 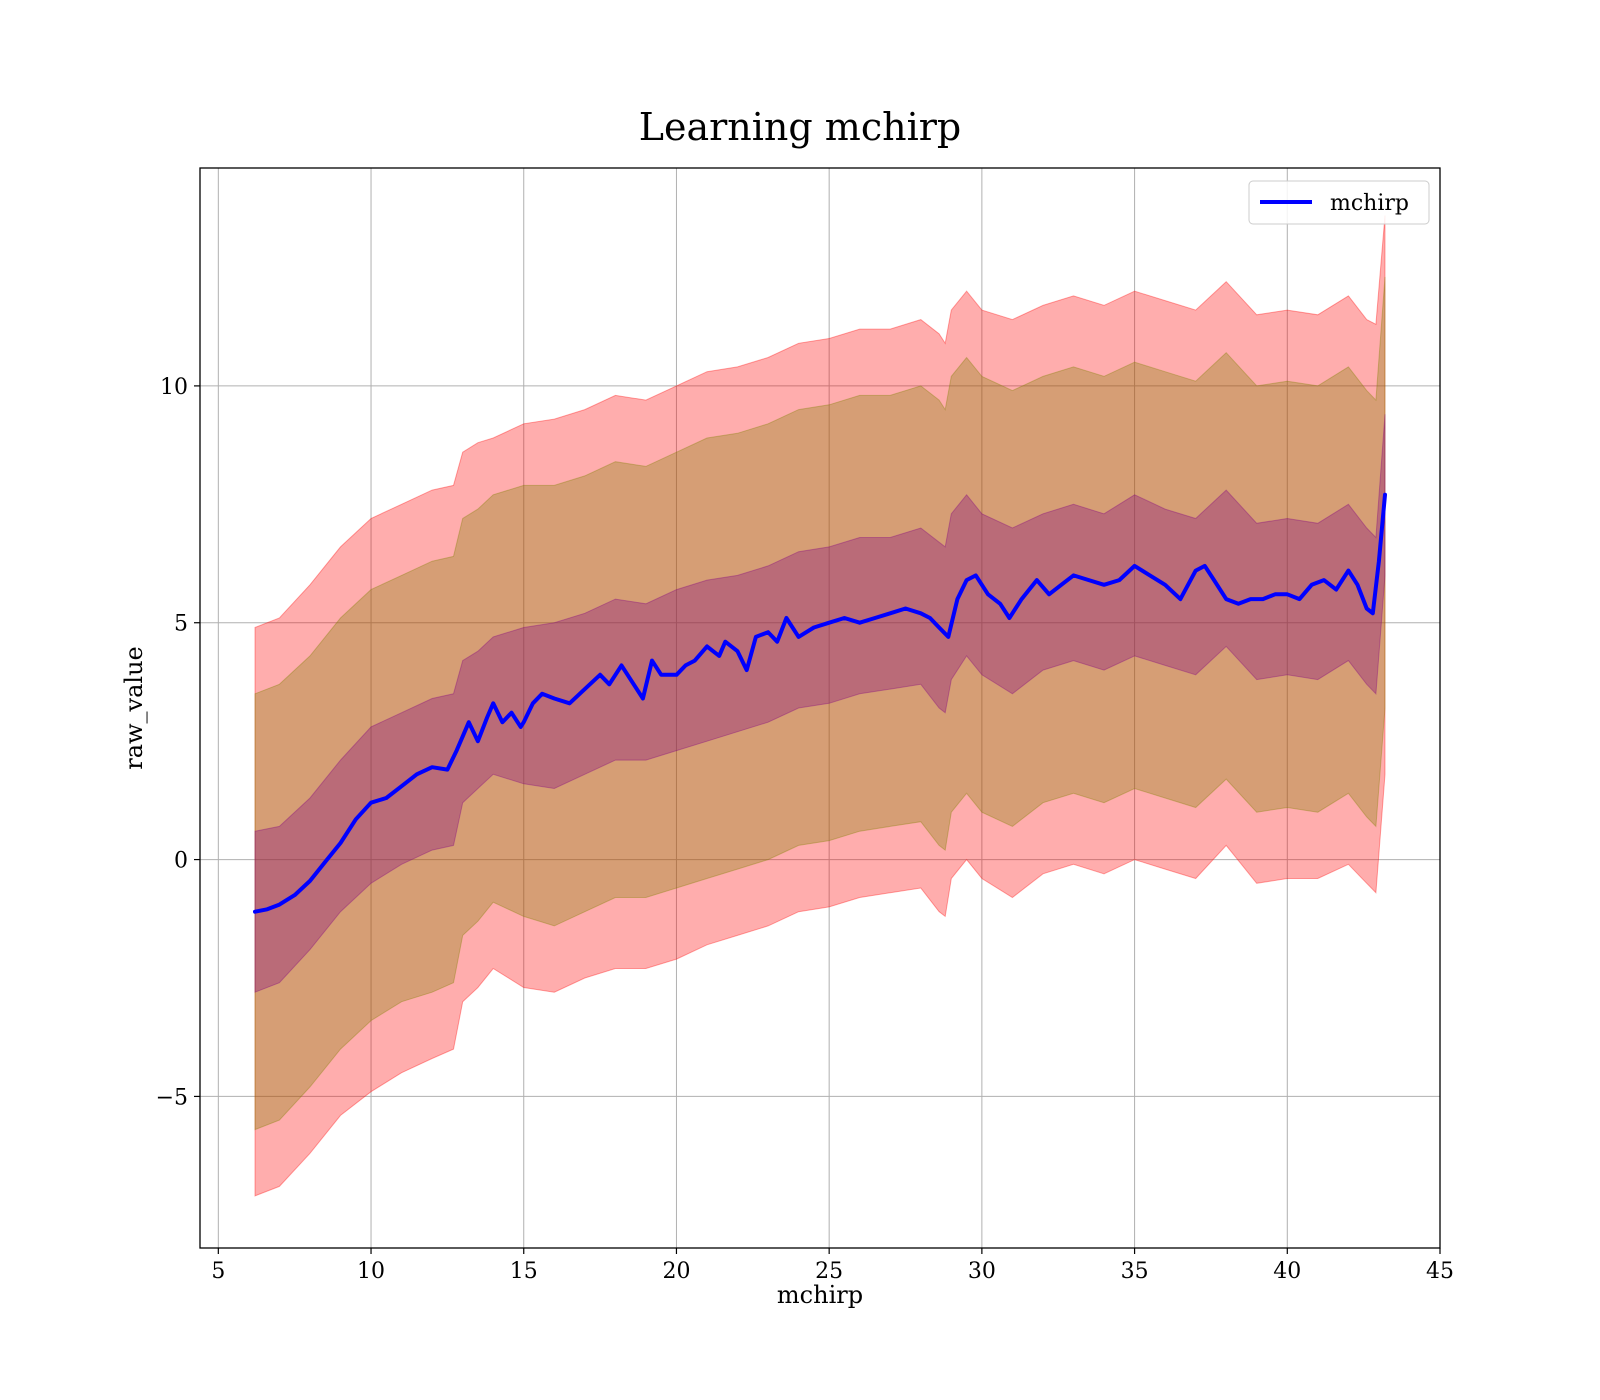 I want to click on chart-title: Learning mchirp, so click(x=800, y=127).